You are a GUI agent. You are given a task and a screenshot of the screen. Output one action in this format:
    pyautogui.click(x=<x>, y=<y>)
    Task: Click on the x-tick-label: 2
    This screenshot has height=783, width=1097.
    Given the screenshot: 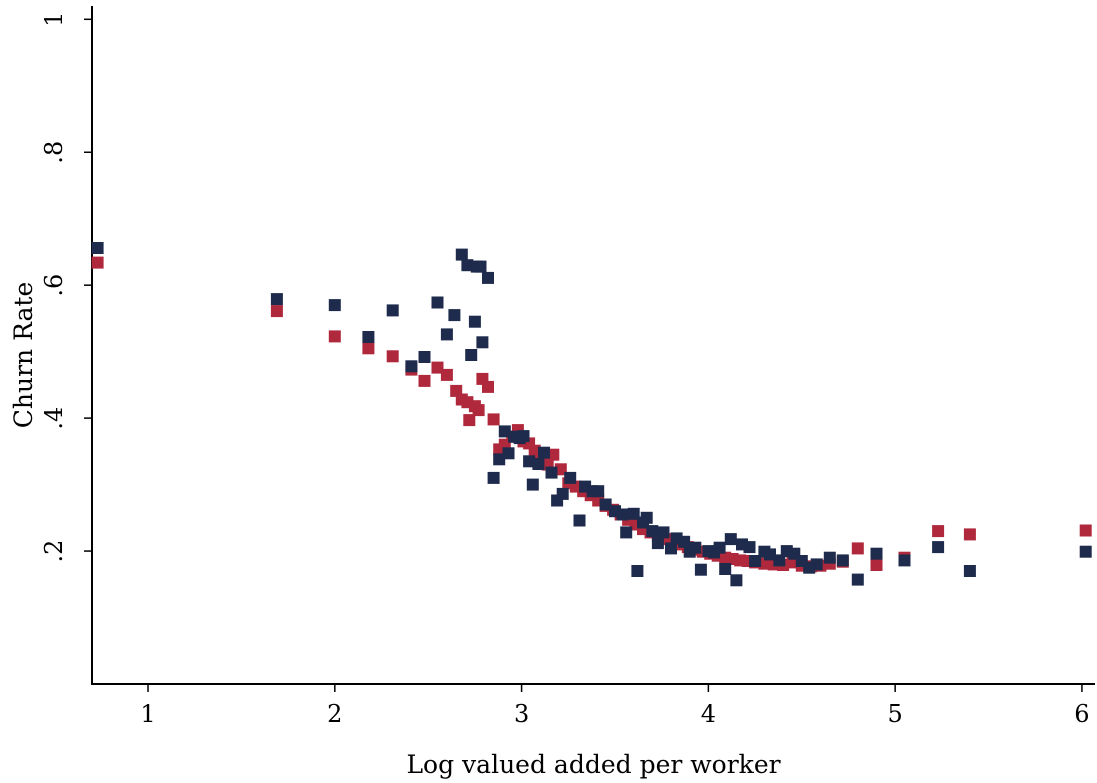 What is the action you would take?
    pyautogui.click(x=334, y=714)
    